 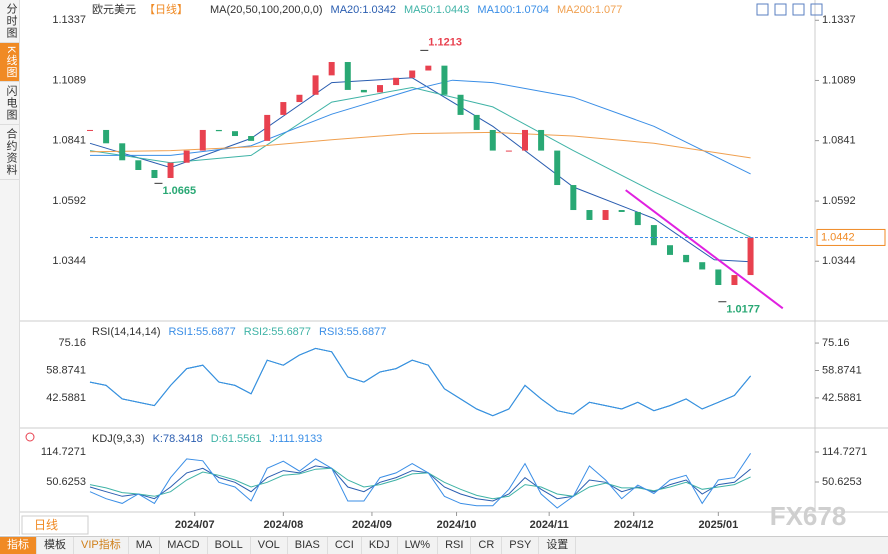 What do you see at coordinates (269, 545) in the screenshot?
I see `toolbar-item: VOL` at bounding box center [269, 545].